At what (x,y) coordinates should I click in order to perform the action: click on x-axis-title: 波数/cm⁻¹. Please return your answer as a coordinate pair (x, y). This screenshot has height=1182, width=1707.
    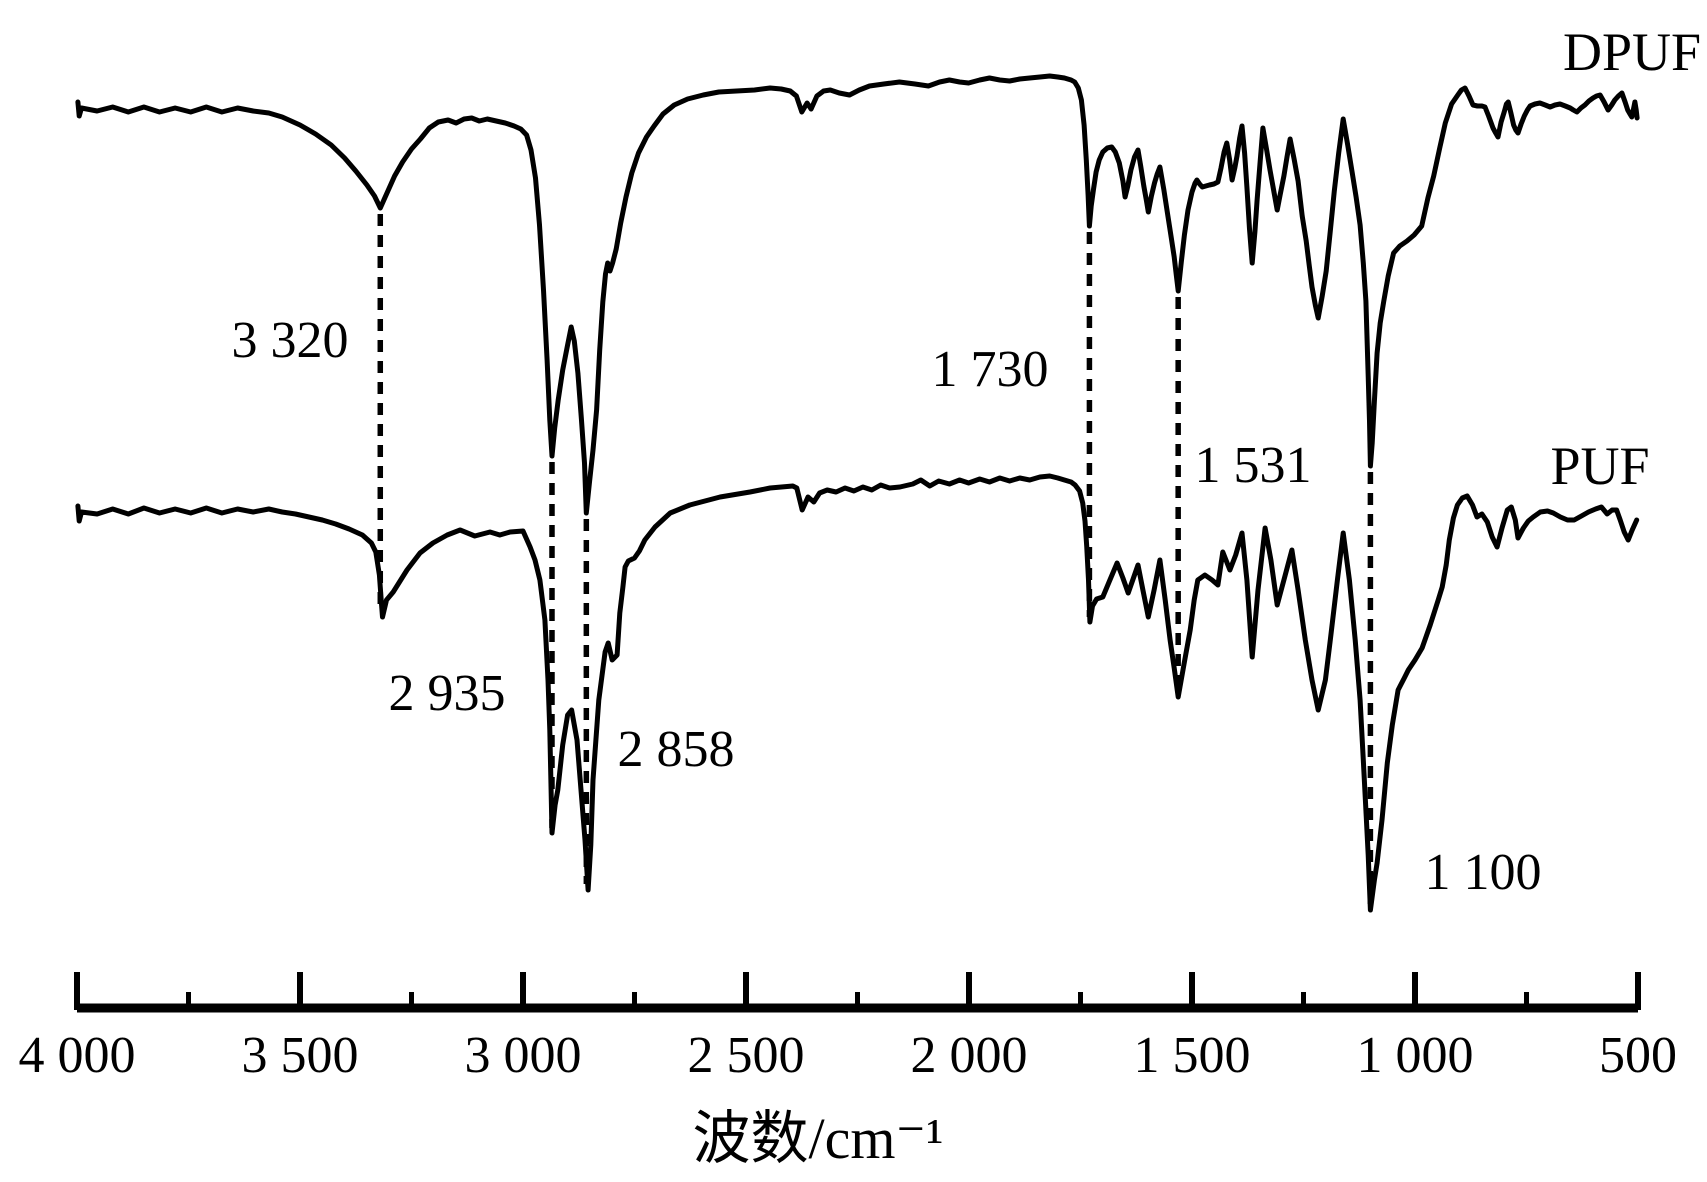
    Looking at the image, I should click on (818, 1138).